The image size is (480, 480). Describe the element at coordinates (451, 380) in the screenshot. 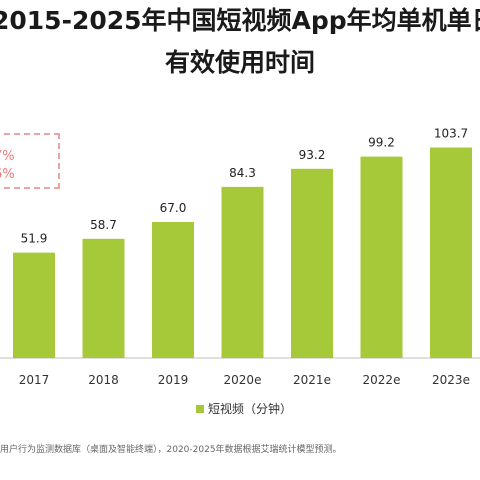

I see `x-tick-2023e: 2023e` at that location.